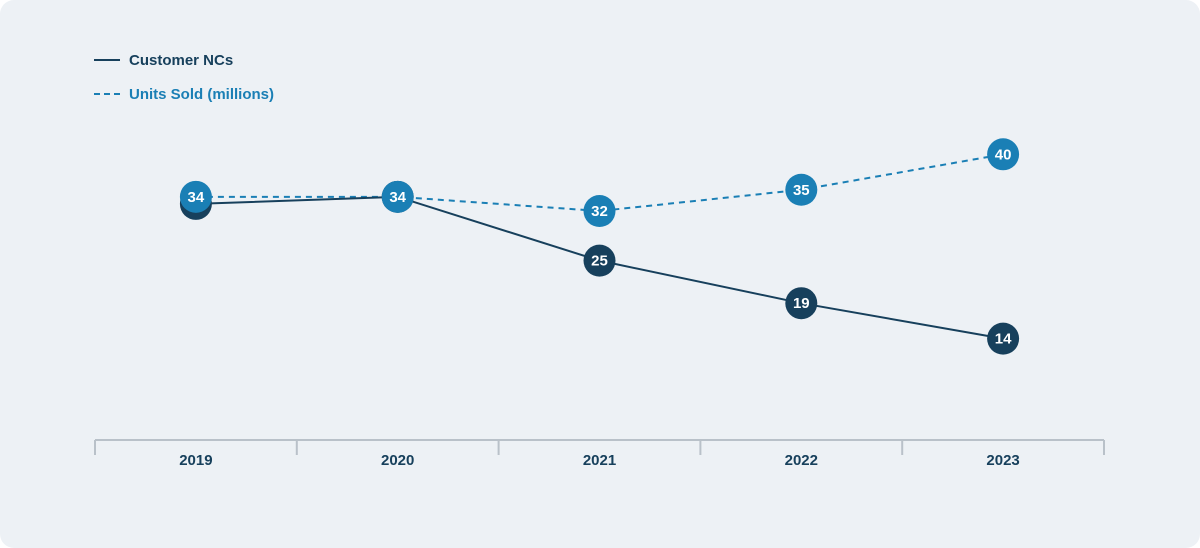 The height and width of the screenshot is (548, 1200). I want to click on data-label-1-1: 34, so click(397, 197).